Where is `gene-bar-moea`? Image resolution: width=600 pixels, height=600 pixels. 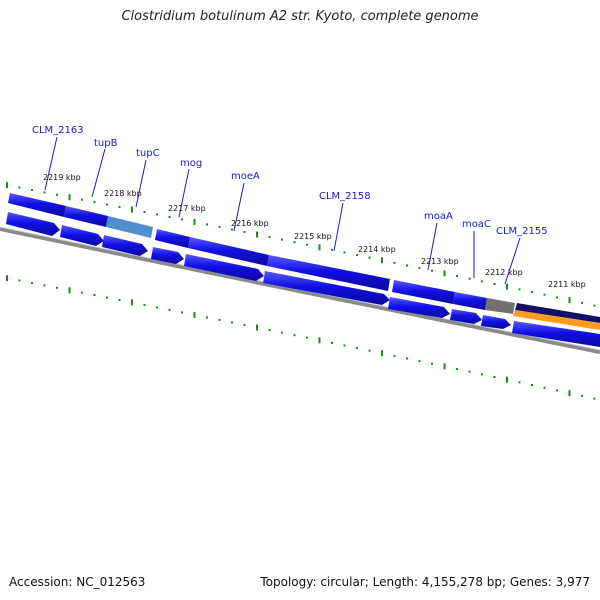
gene-bar-moea is located at coordinates (228, 251).